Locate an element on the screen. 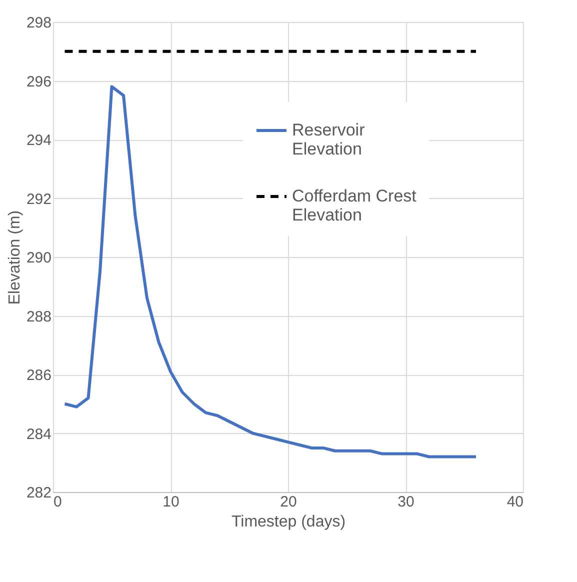 The width and height of the screenshot is (577, 582). y-tick-label: 284 is located at coordinates (39, 434).